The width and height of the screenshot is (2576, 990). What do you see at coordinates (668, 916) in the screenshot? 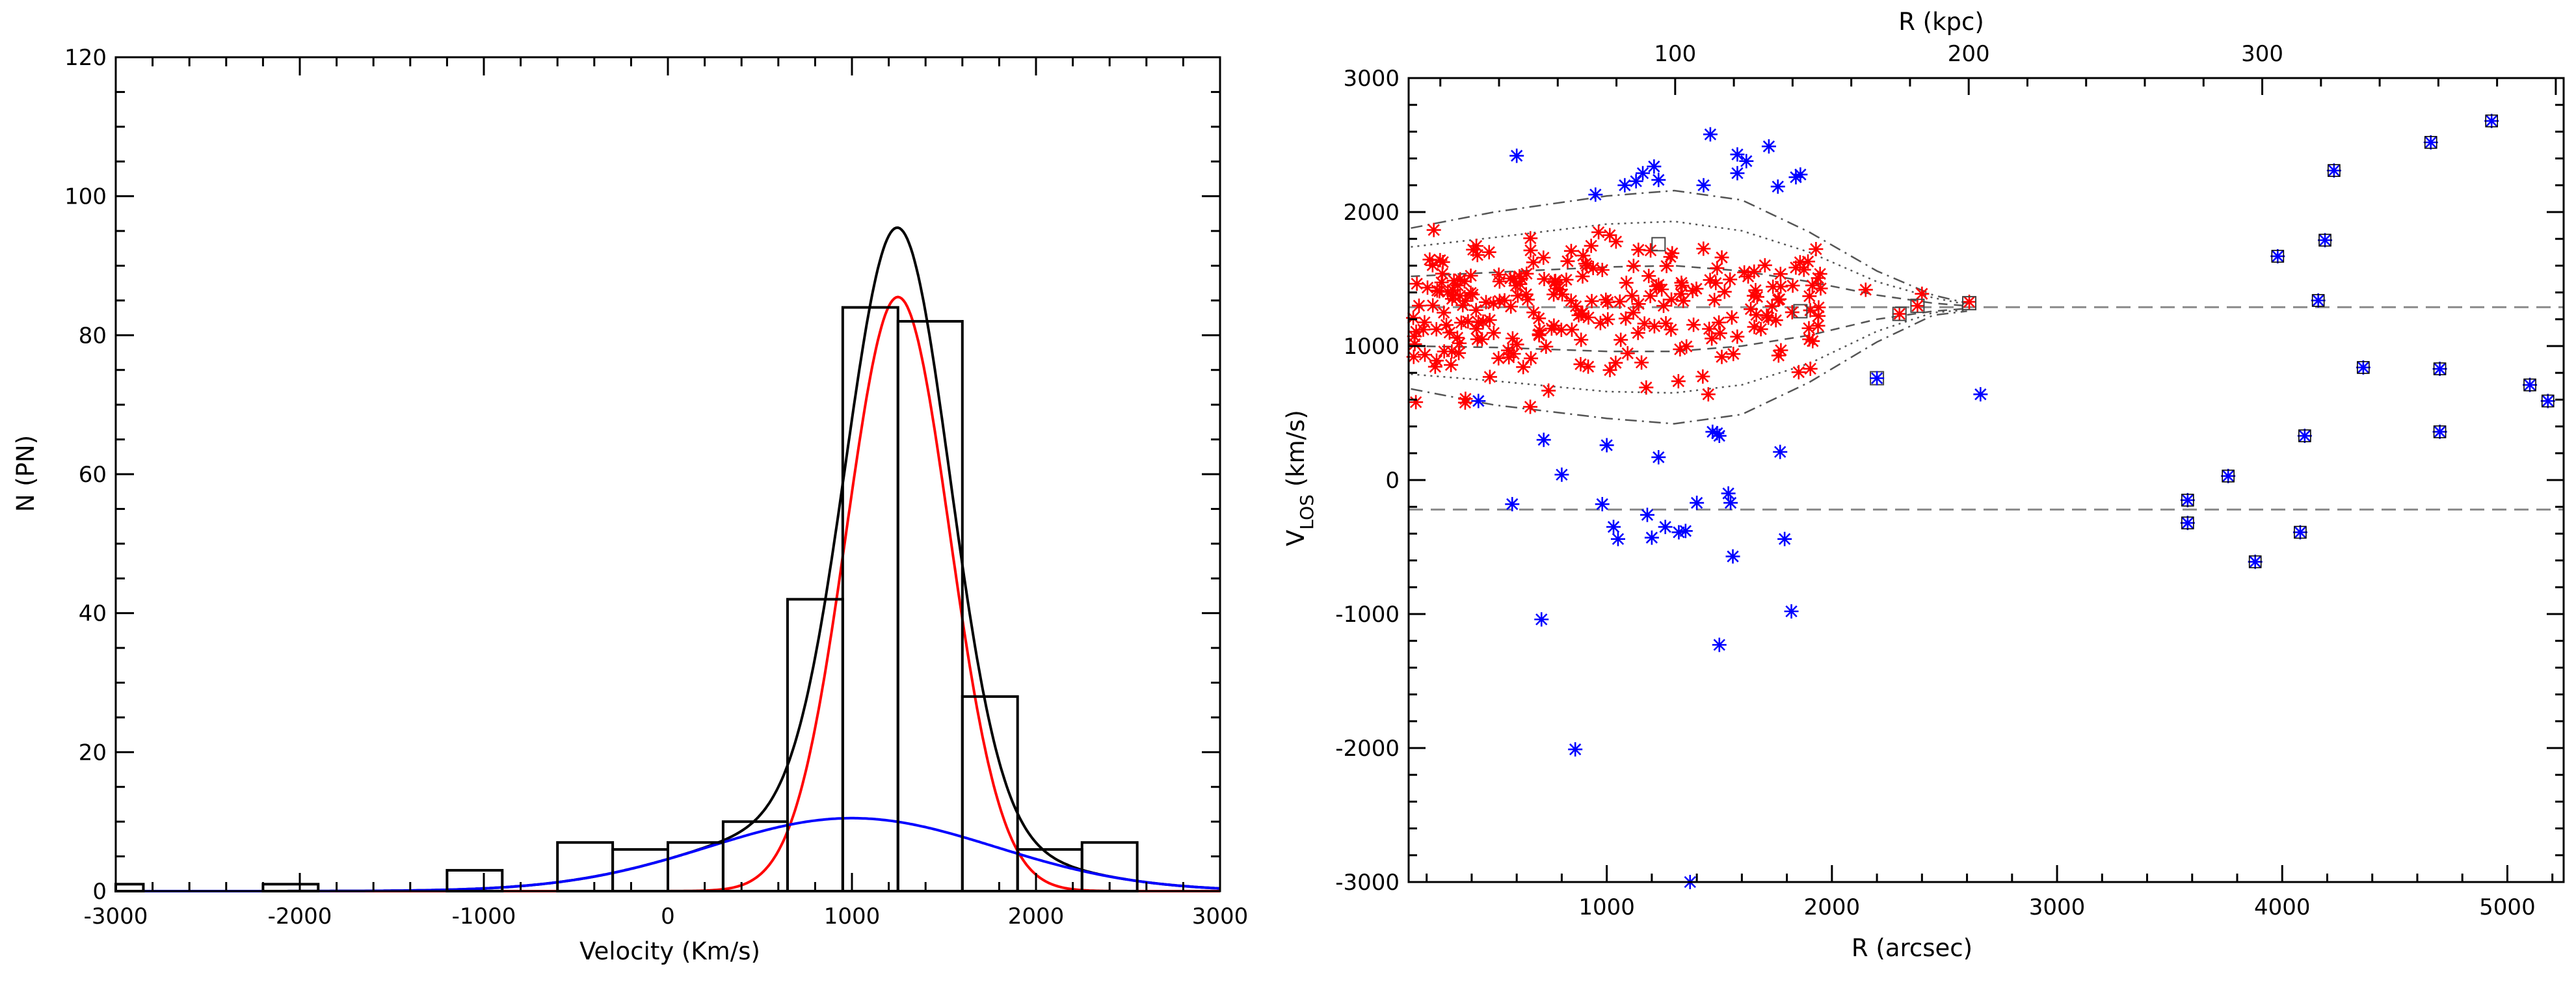
I see `x-tick-label: 0` at bounding box center [668, 916].